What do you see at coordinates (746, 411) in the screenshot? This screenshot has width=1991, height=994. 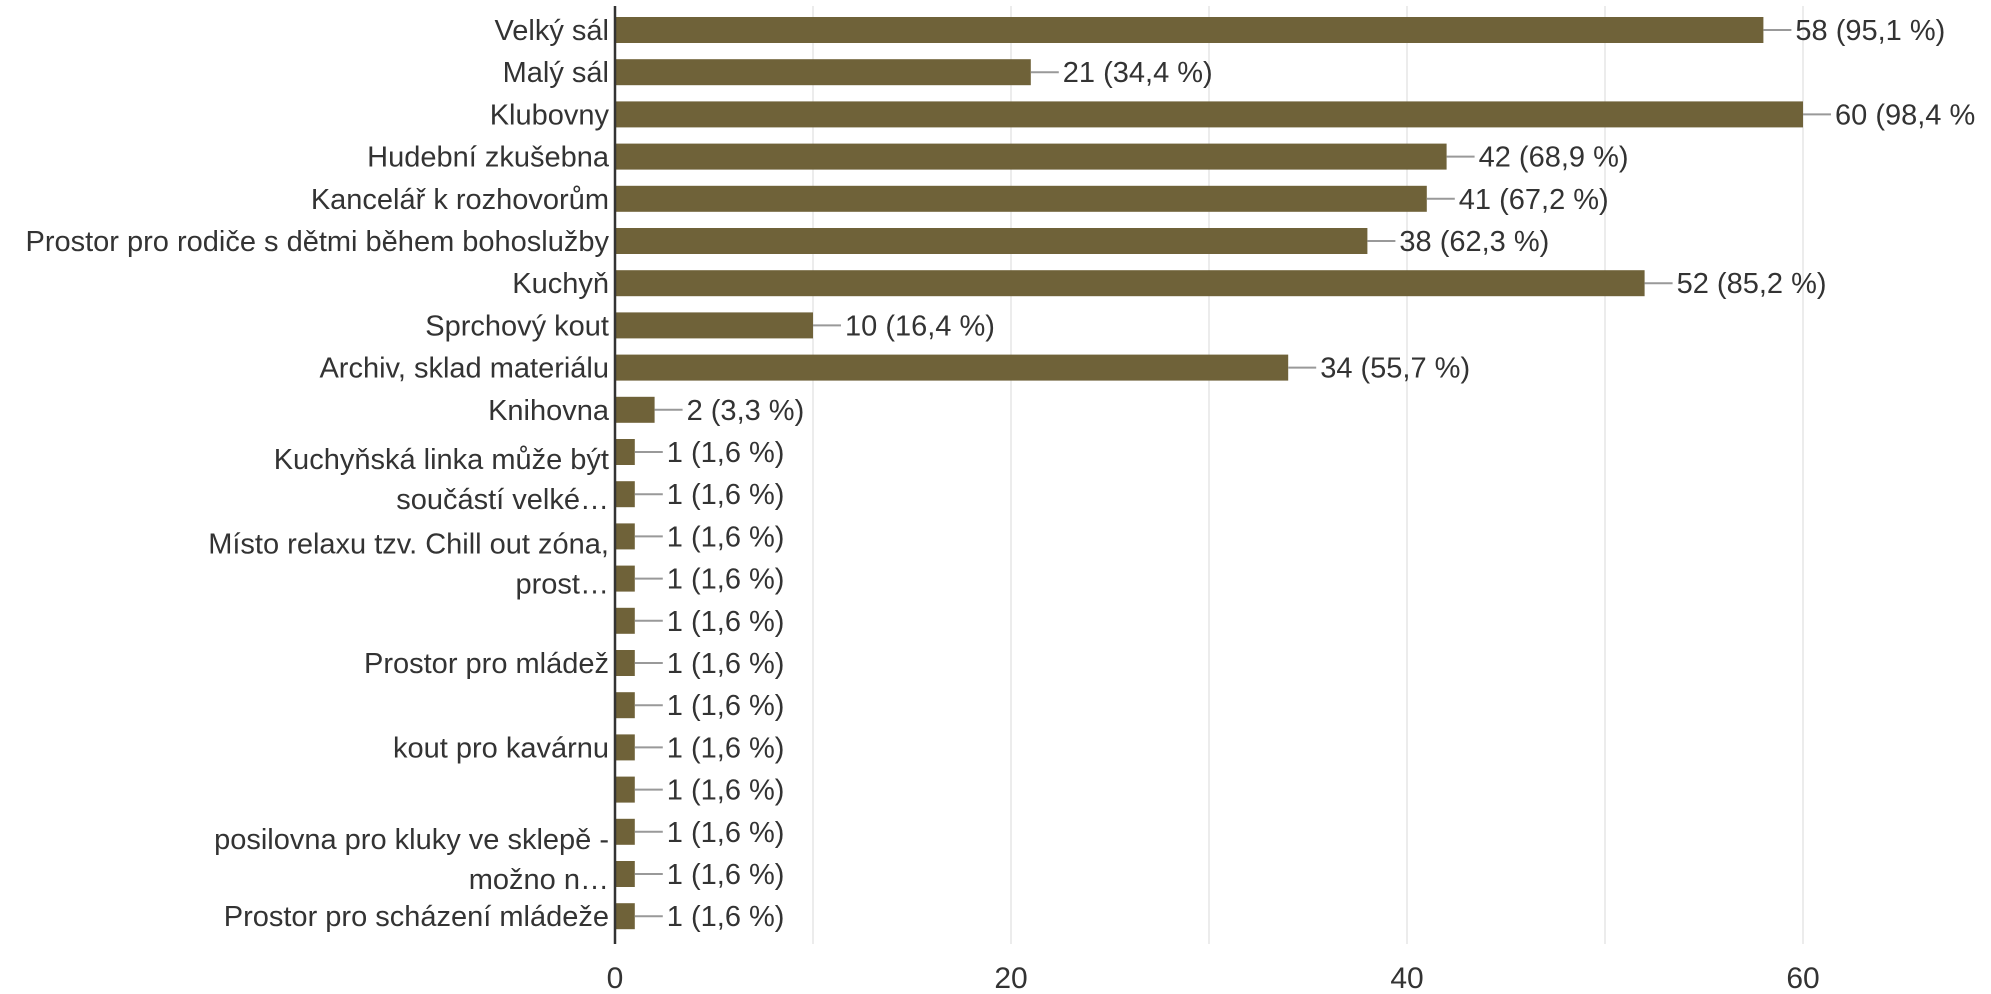 I see `data-label: 2 (3,3 %)` at bounding box center [746, 411].